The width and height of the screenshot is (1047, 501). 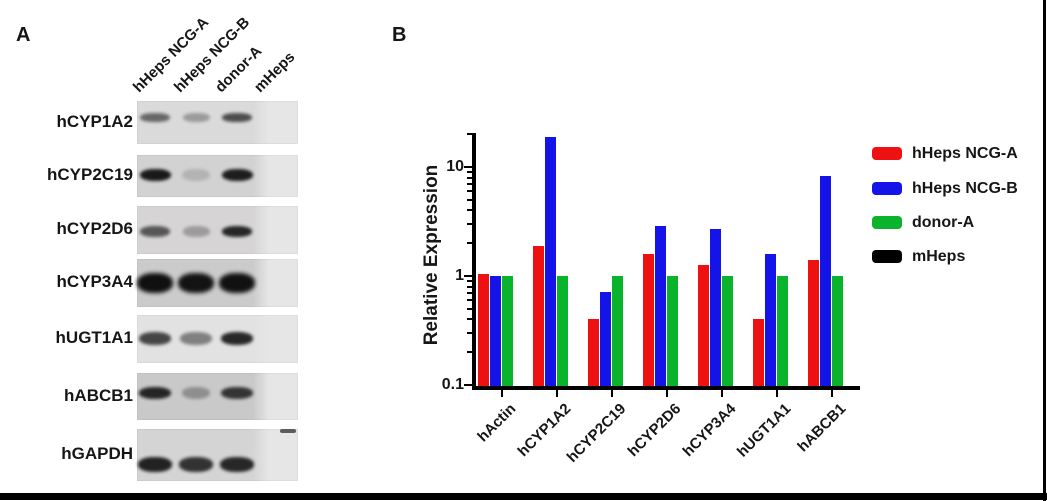 What do you see at coordinates (965, 153) in the screenshot?
I see `legend-label: hHeps NCG-A` at bounding box center [965, 153].